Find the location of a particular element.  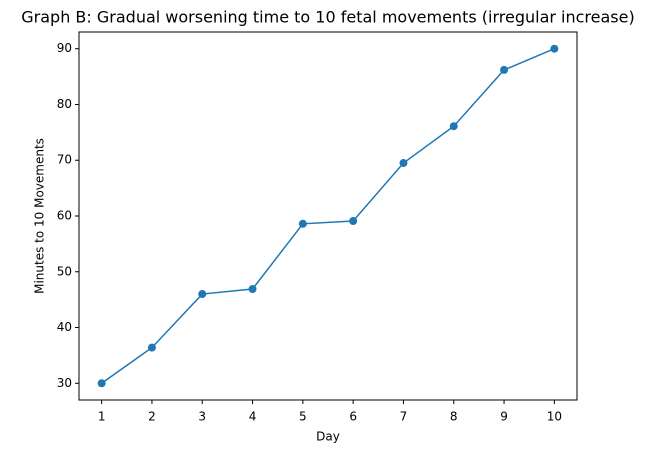

y-tick-label: 30 is located at coordinates (64, 383).